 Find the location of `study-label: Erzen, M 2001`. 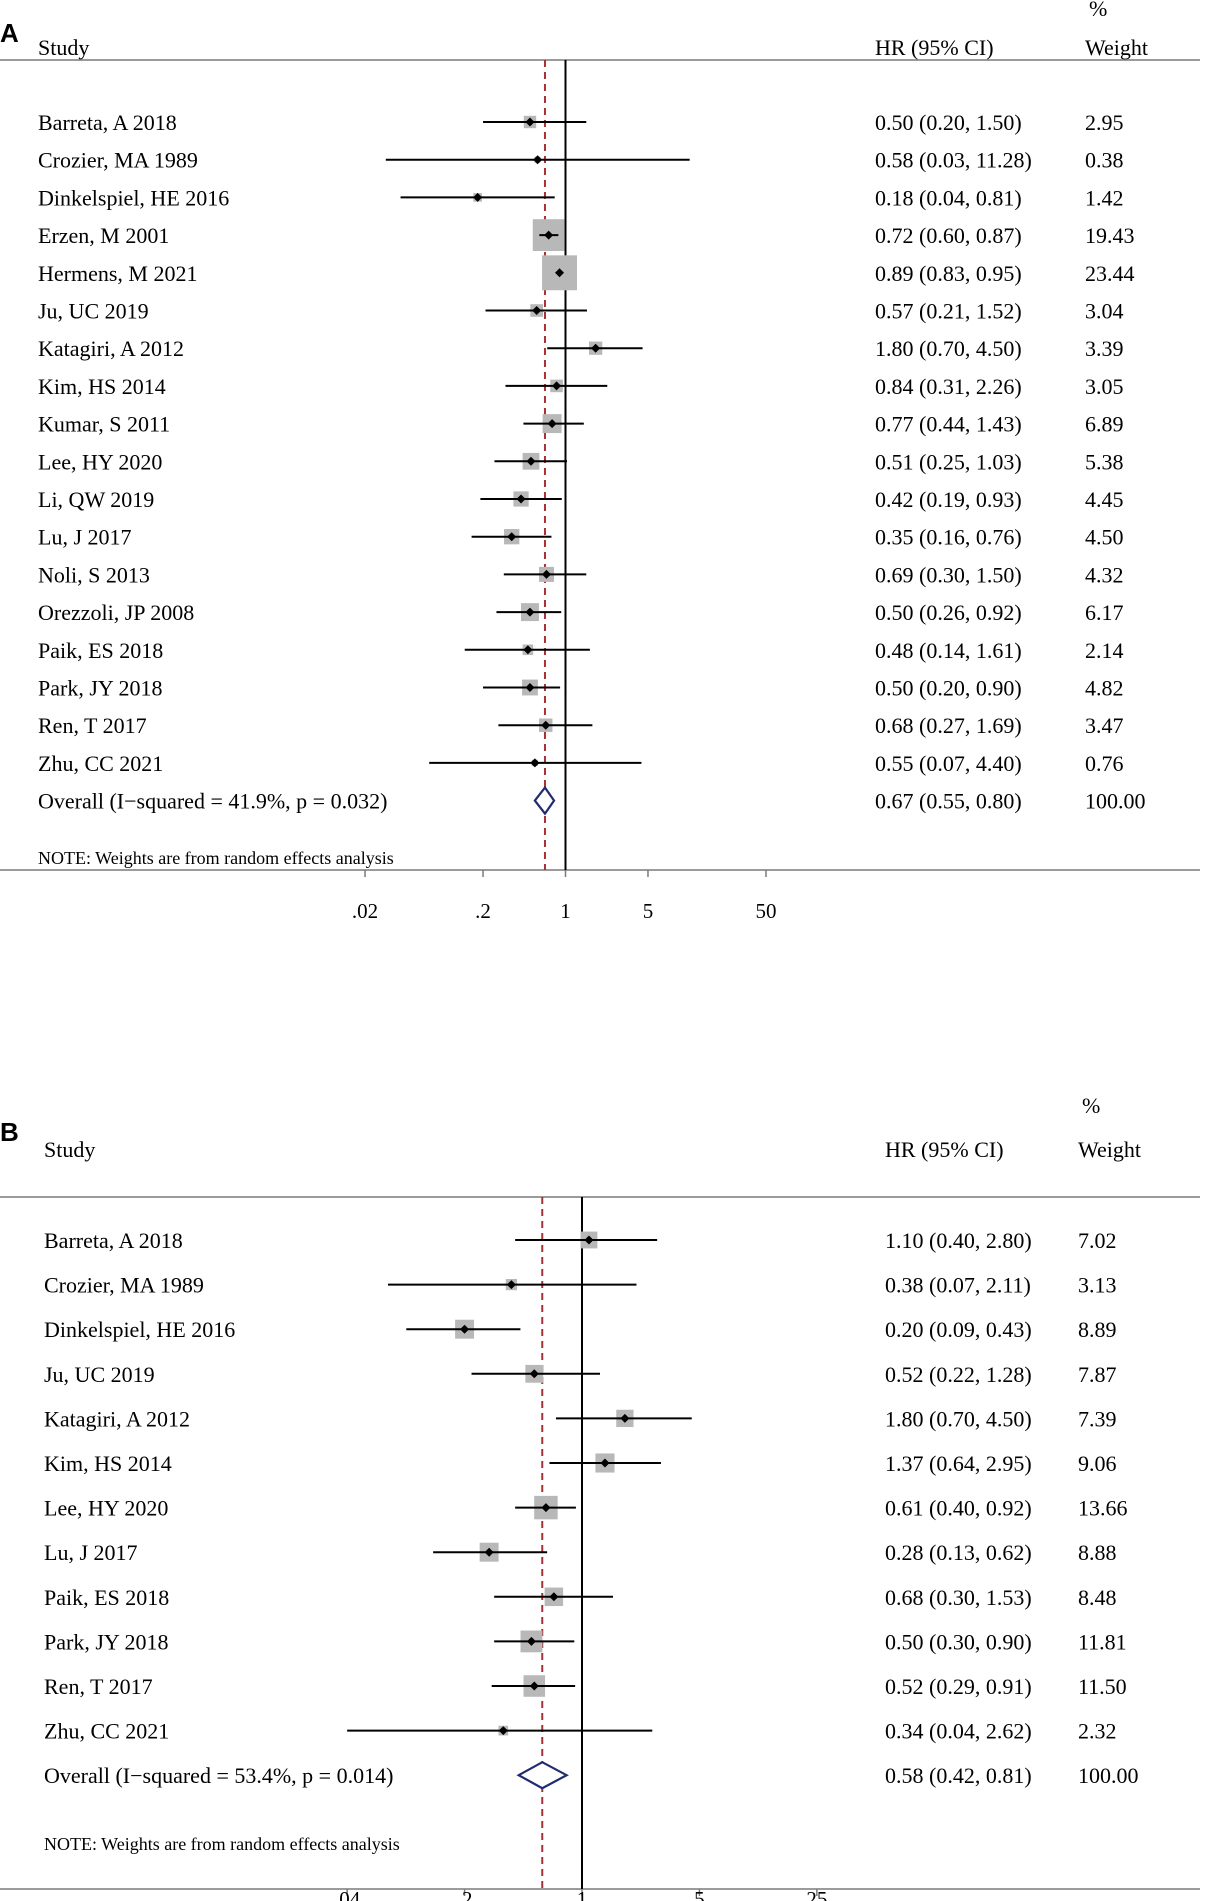

study-label: Erzen, M 2001 is located at coordinates (103, 235).